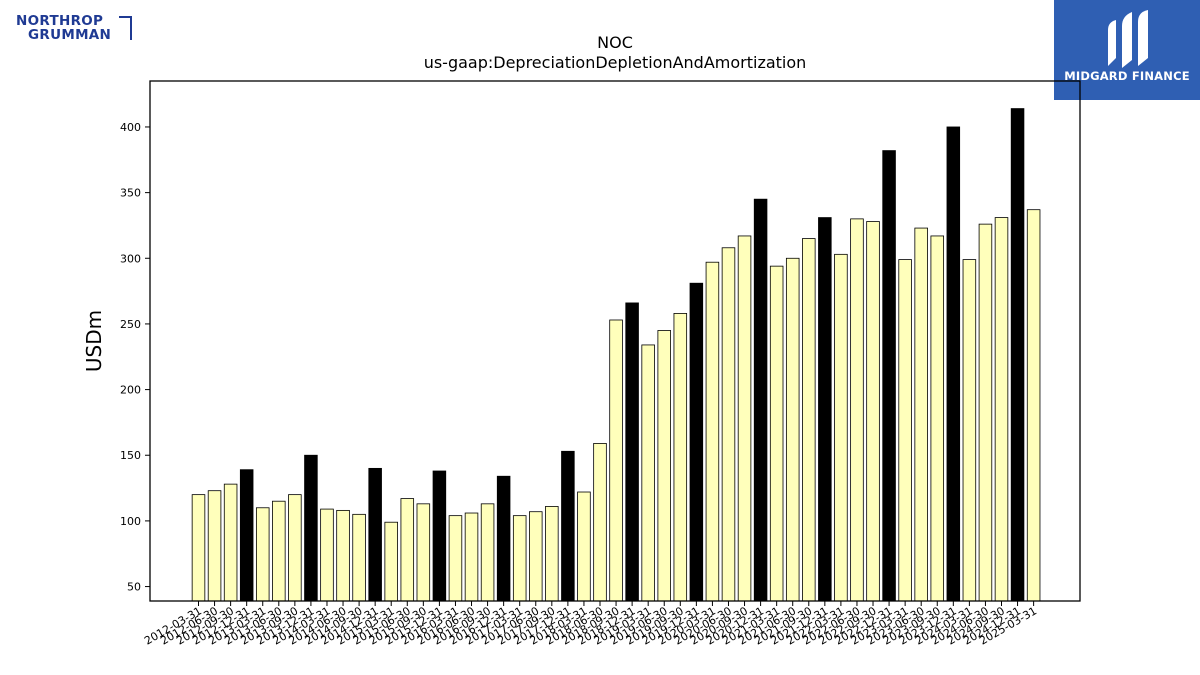  I want to click on logo-text: MIDGARD FINANCE, so click(1127, 76).